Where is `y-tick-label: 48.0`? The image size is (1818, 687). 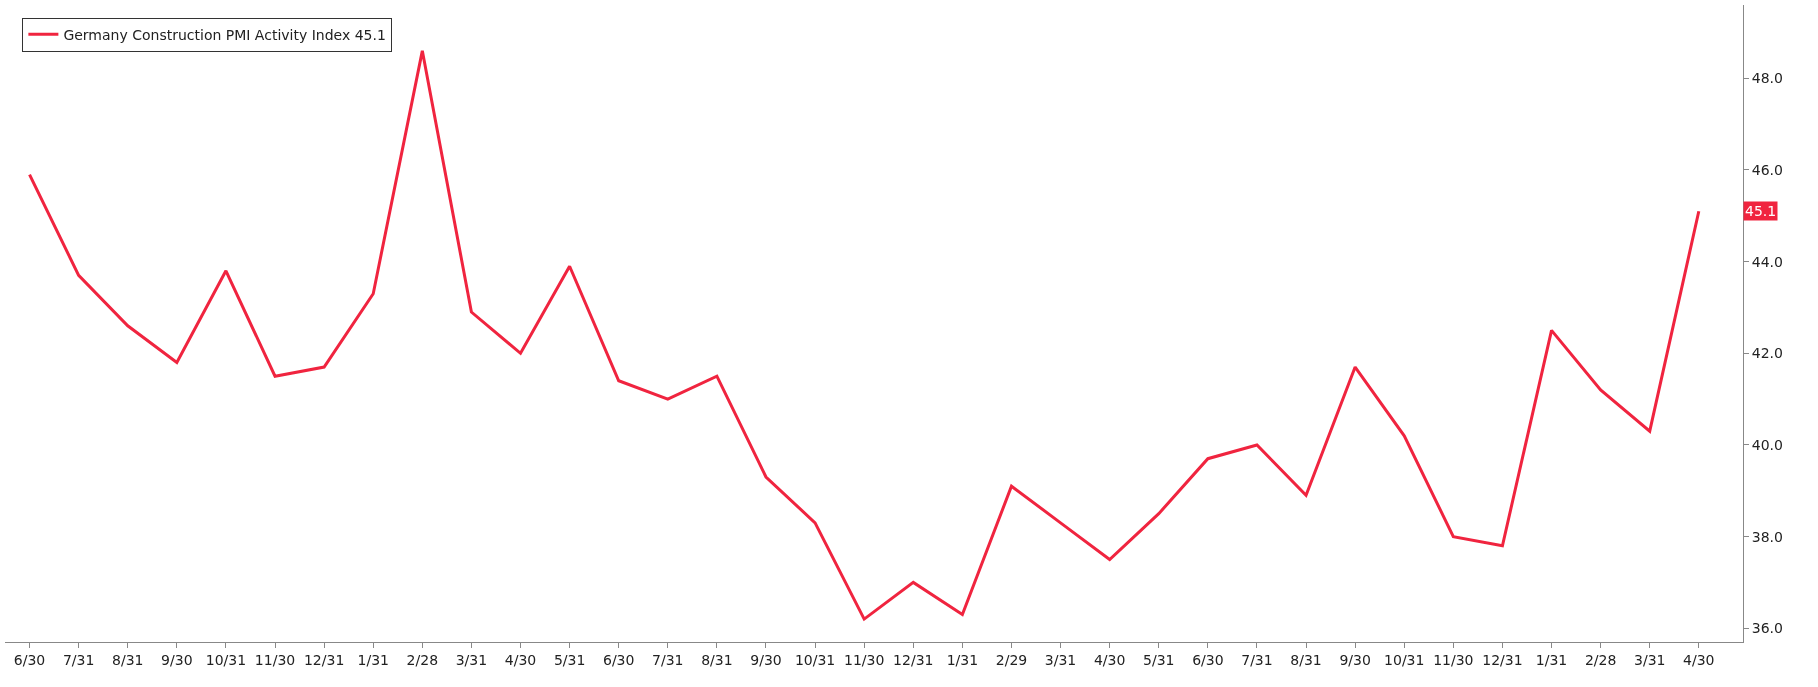
y-tick-label: 48.0 is located at coordinates (1767, 78).